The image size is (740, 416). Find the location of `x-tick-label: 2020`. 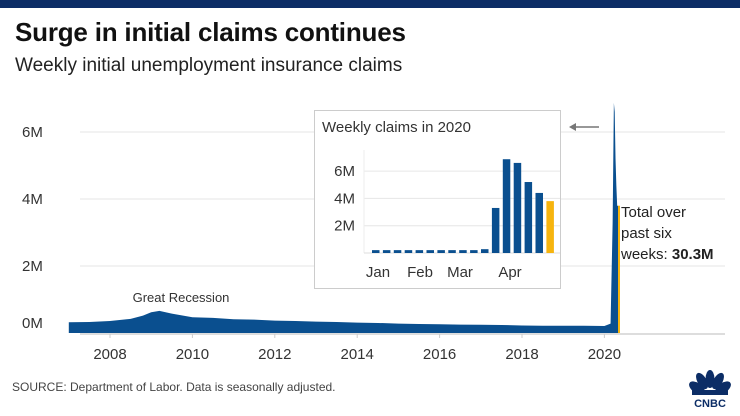

x-tick-label: 2020 is located at coordinates (604, 354).